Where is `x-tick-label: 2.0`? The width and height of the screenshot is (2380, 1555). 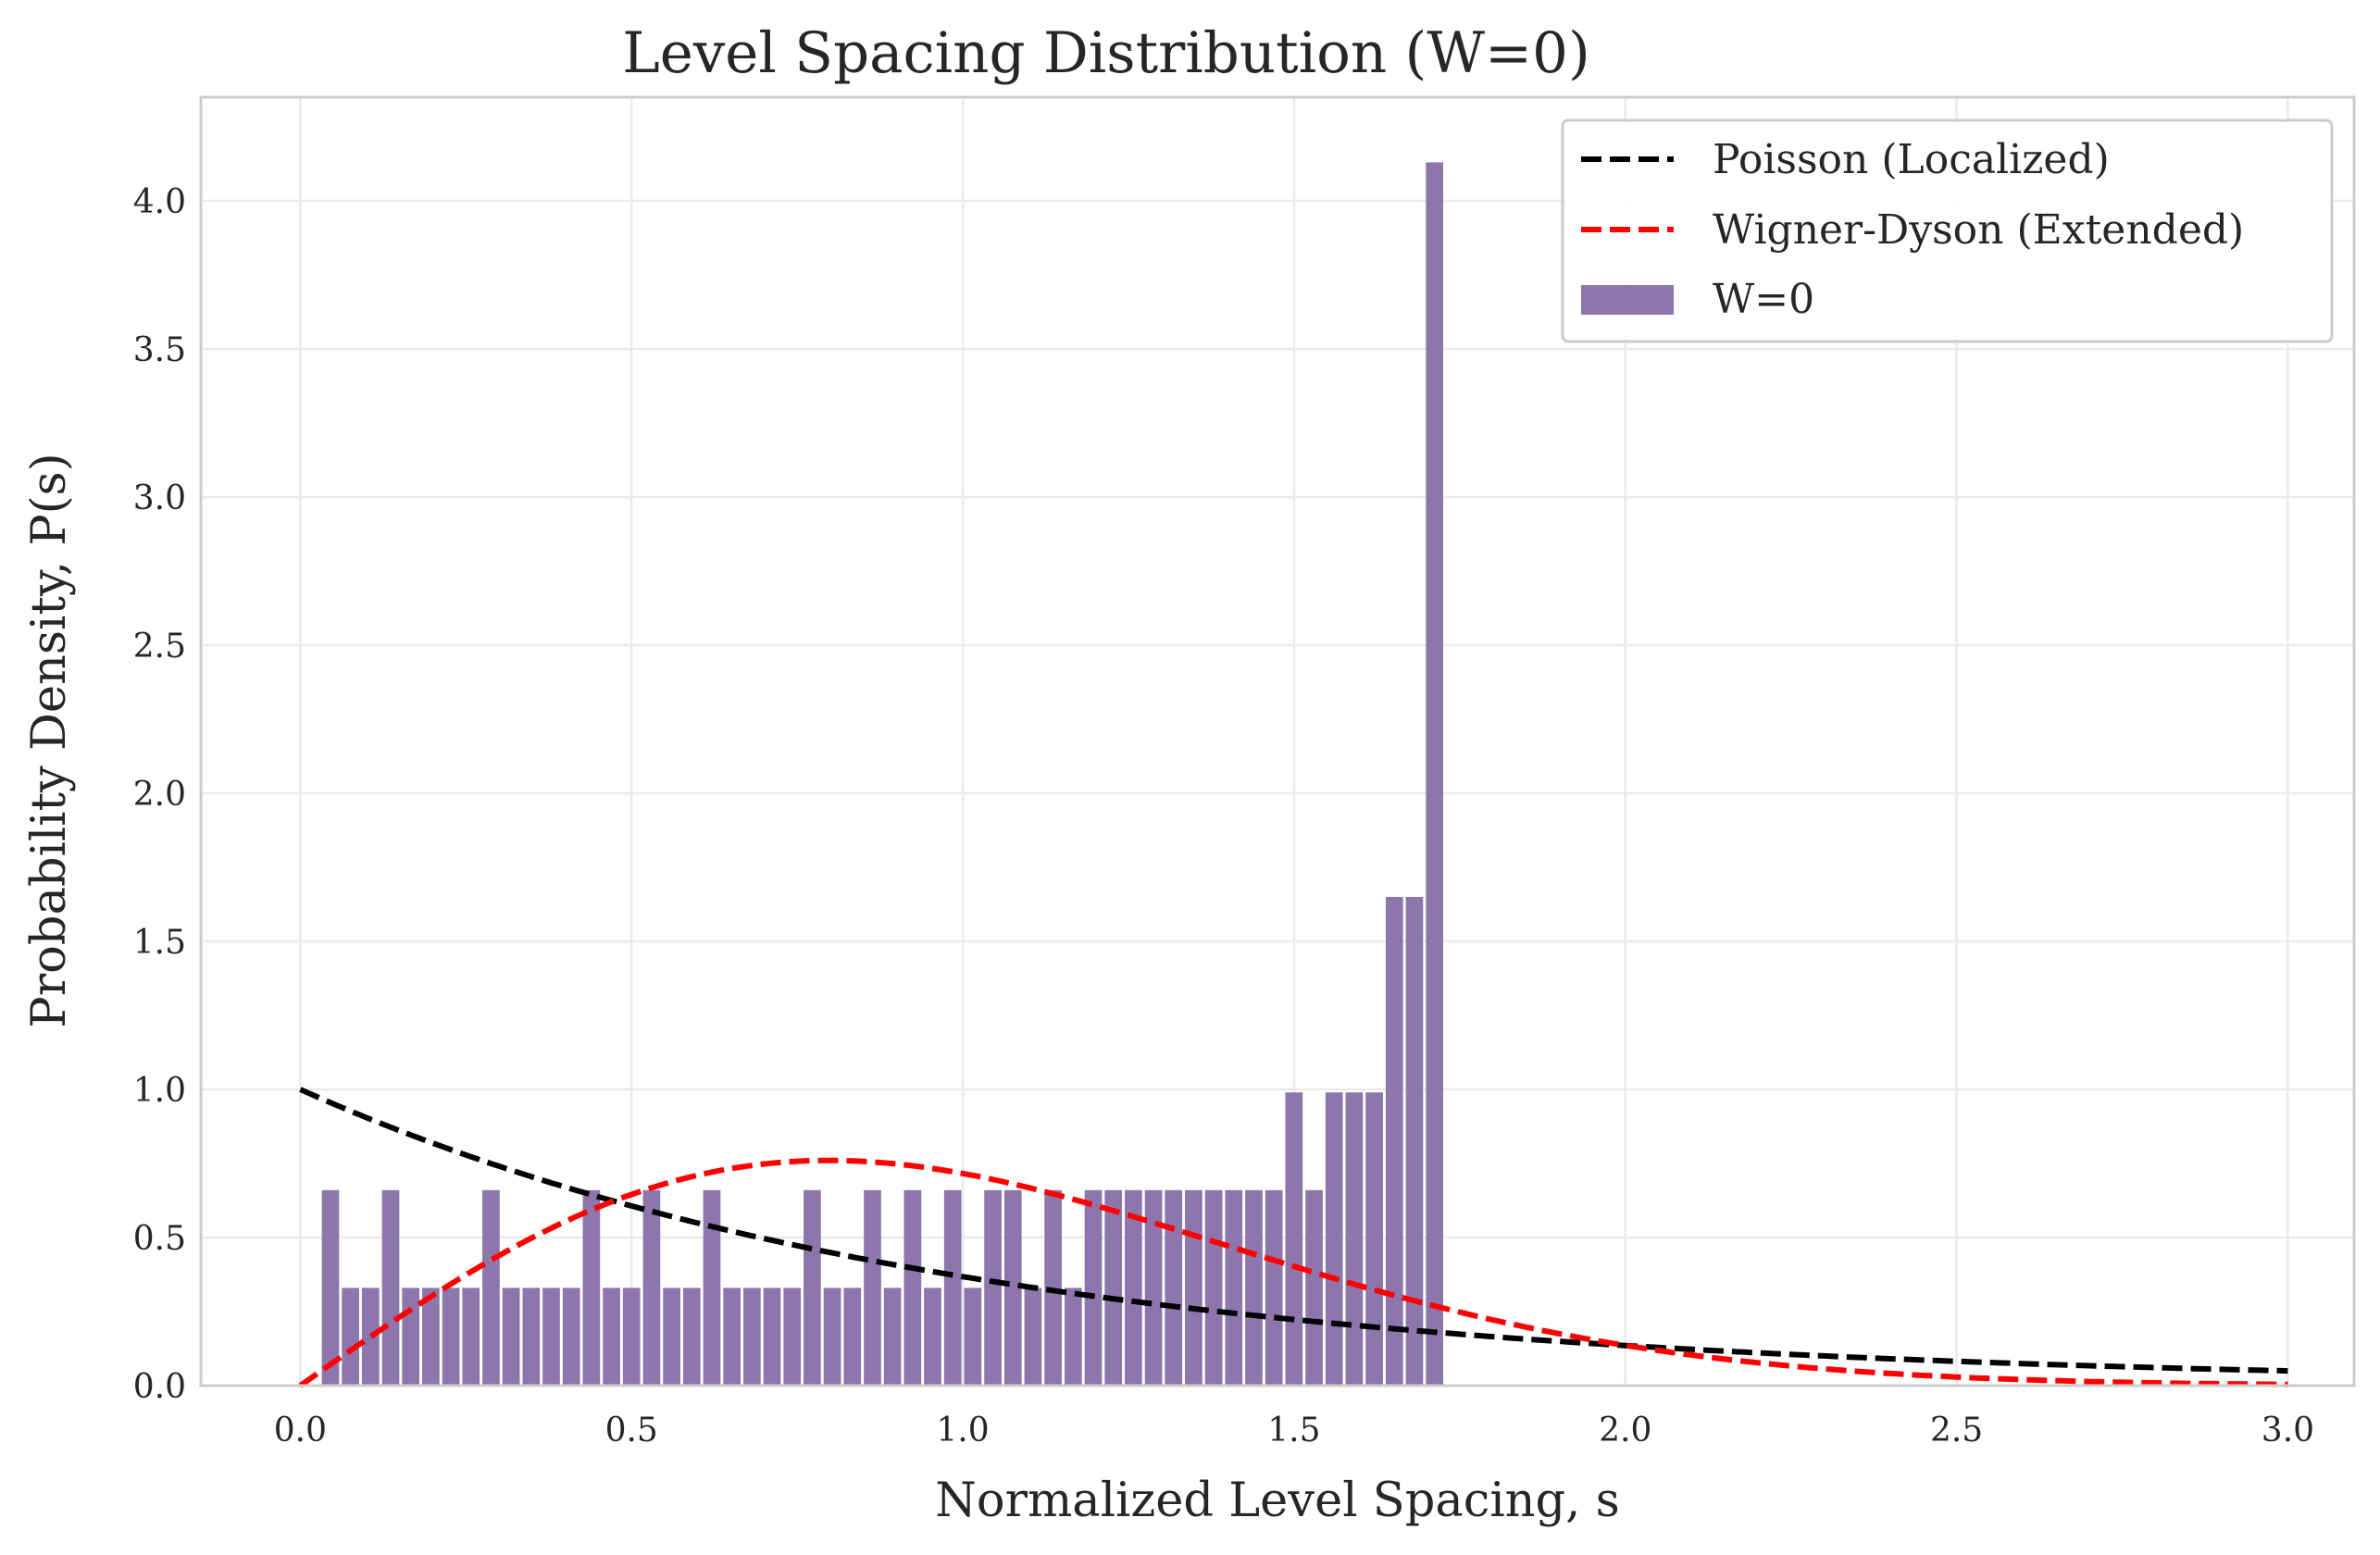
x-tick-label: 2.0 is located at coordinates (1625, 1431).